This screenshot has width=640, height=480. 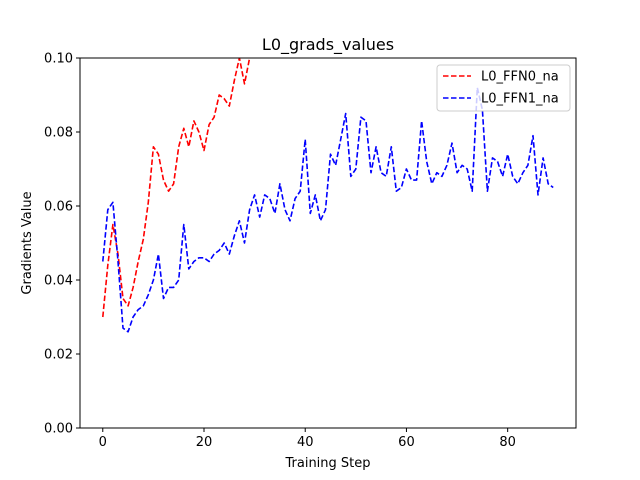 What do you see at coordinates (58, 133) in the screenshot?
I see `y-tick-label: 0.08` at bounding box center [58, 133].